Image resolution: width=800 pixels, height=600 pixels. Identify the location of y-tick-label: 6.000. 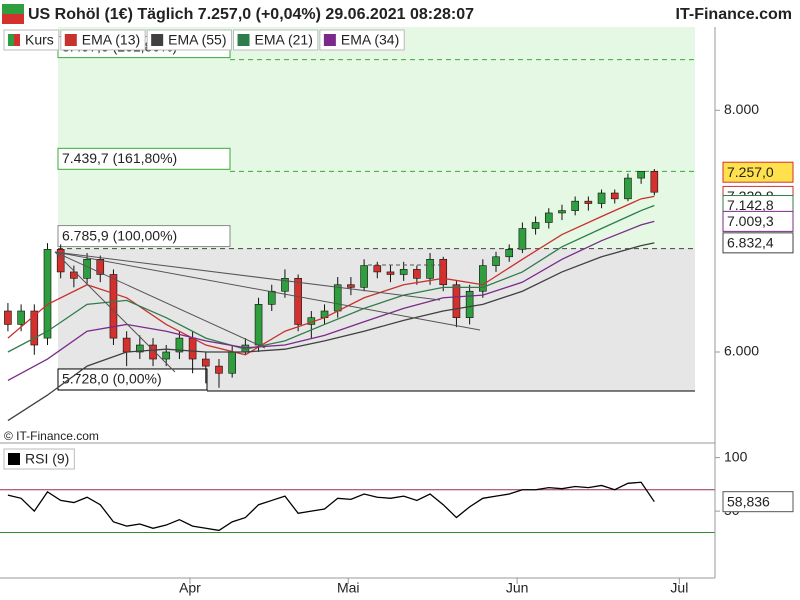
(741, 351).